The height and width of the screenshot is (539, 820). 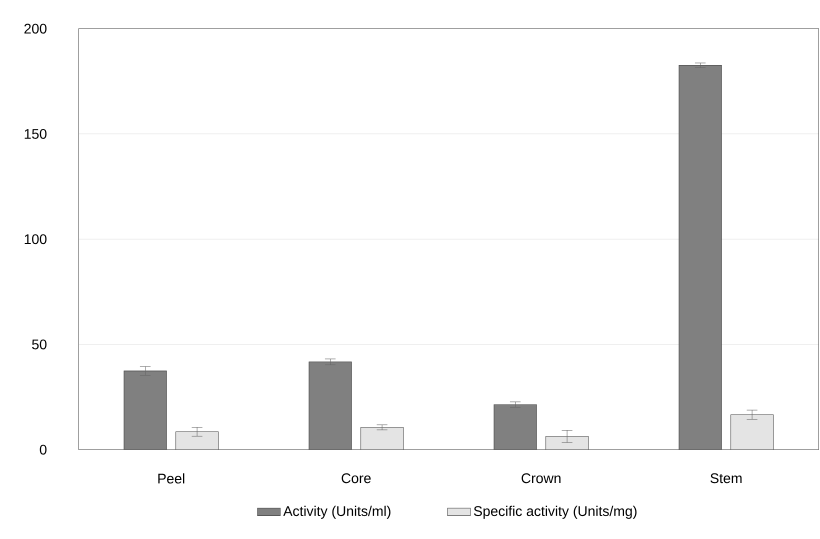 What do you see at coordinates (39, 344) in the screenshot?
I see `y-tick-label: 50` at bounding box center [39, 344].